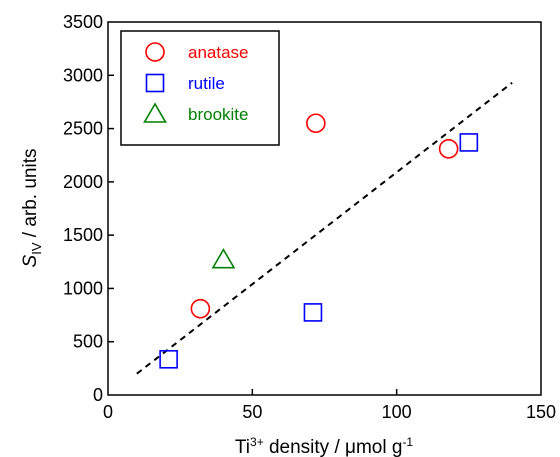 This screenshot has height=457, width=560. I want to click on legend: anatase rutile brookite, so click(200, 88).